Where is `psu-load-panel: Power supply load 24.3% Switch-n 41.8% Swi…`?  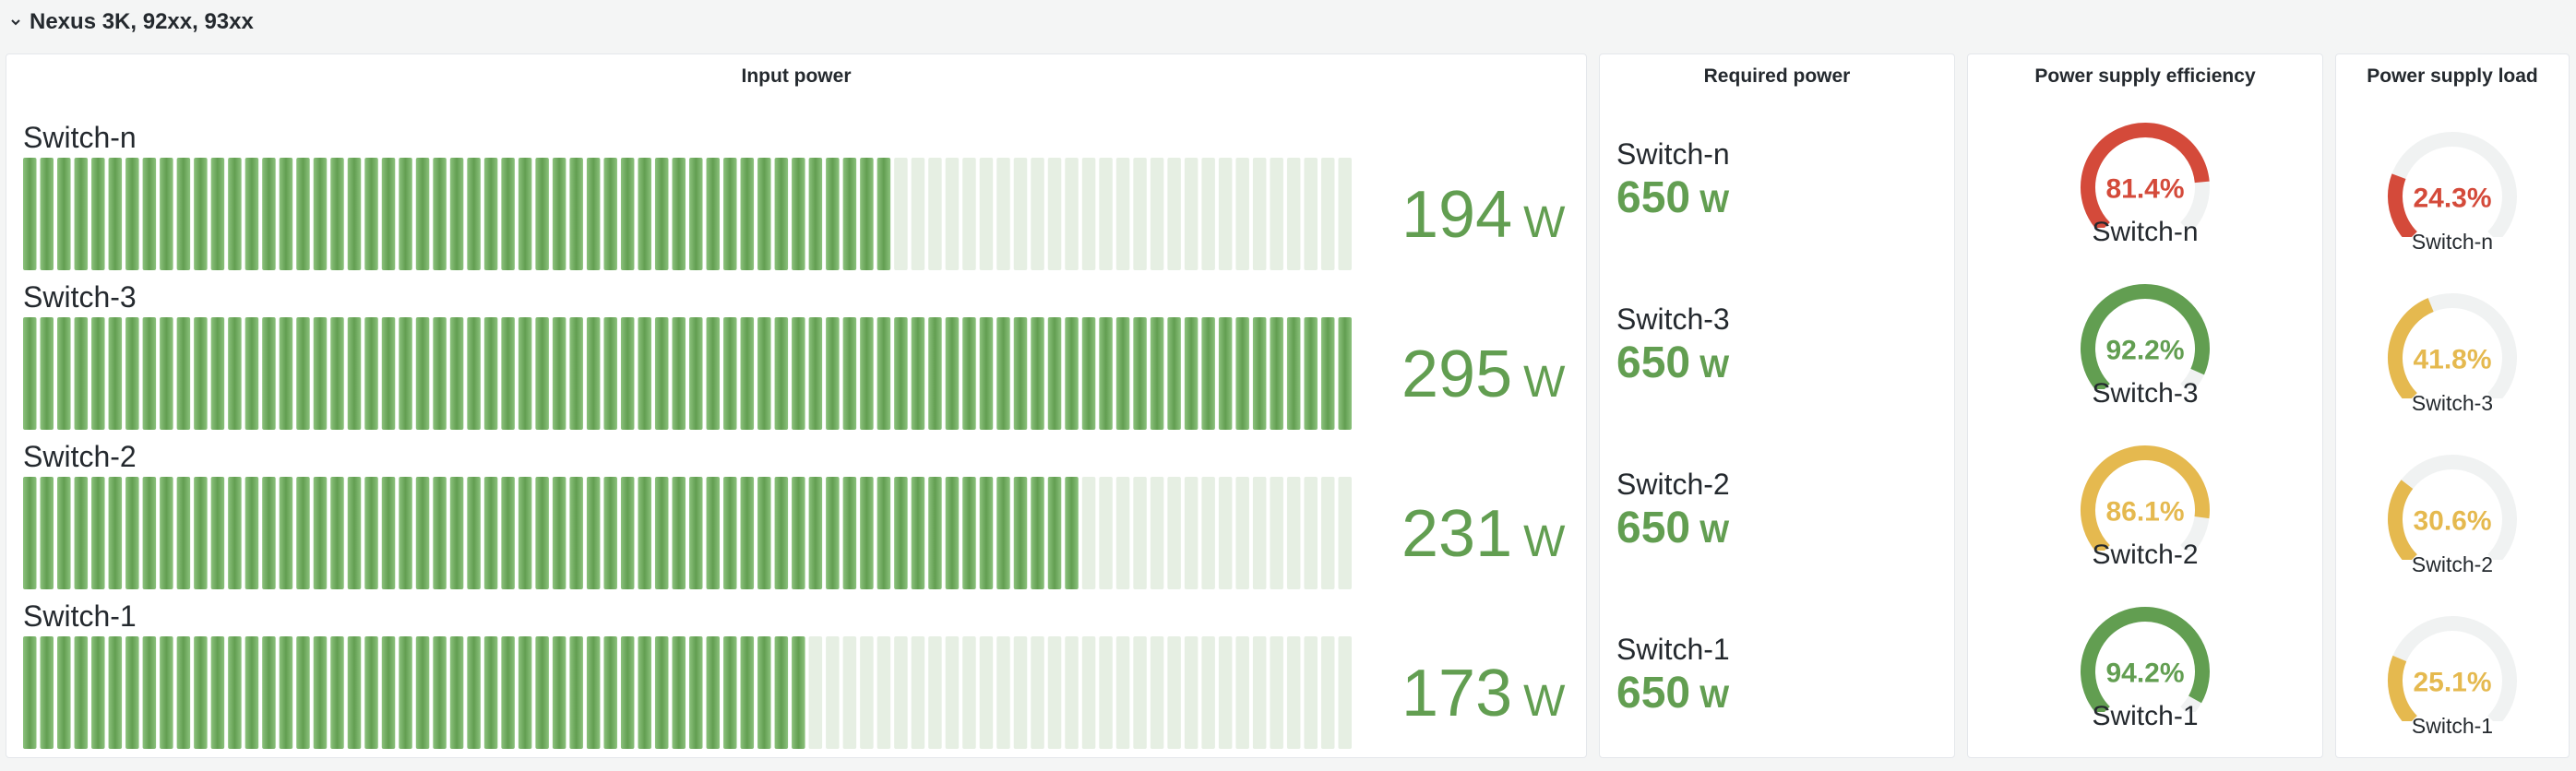
psu-load-panel: Power supply load 24.3% Switch-n 41.8% Swi… is located at coordinates (2452, 405).